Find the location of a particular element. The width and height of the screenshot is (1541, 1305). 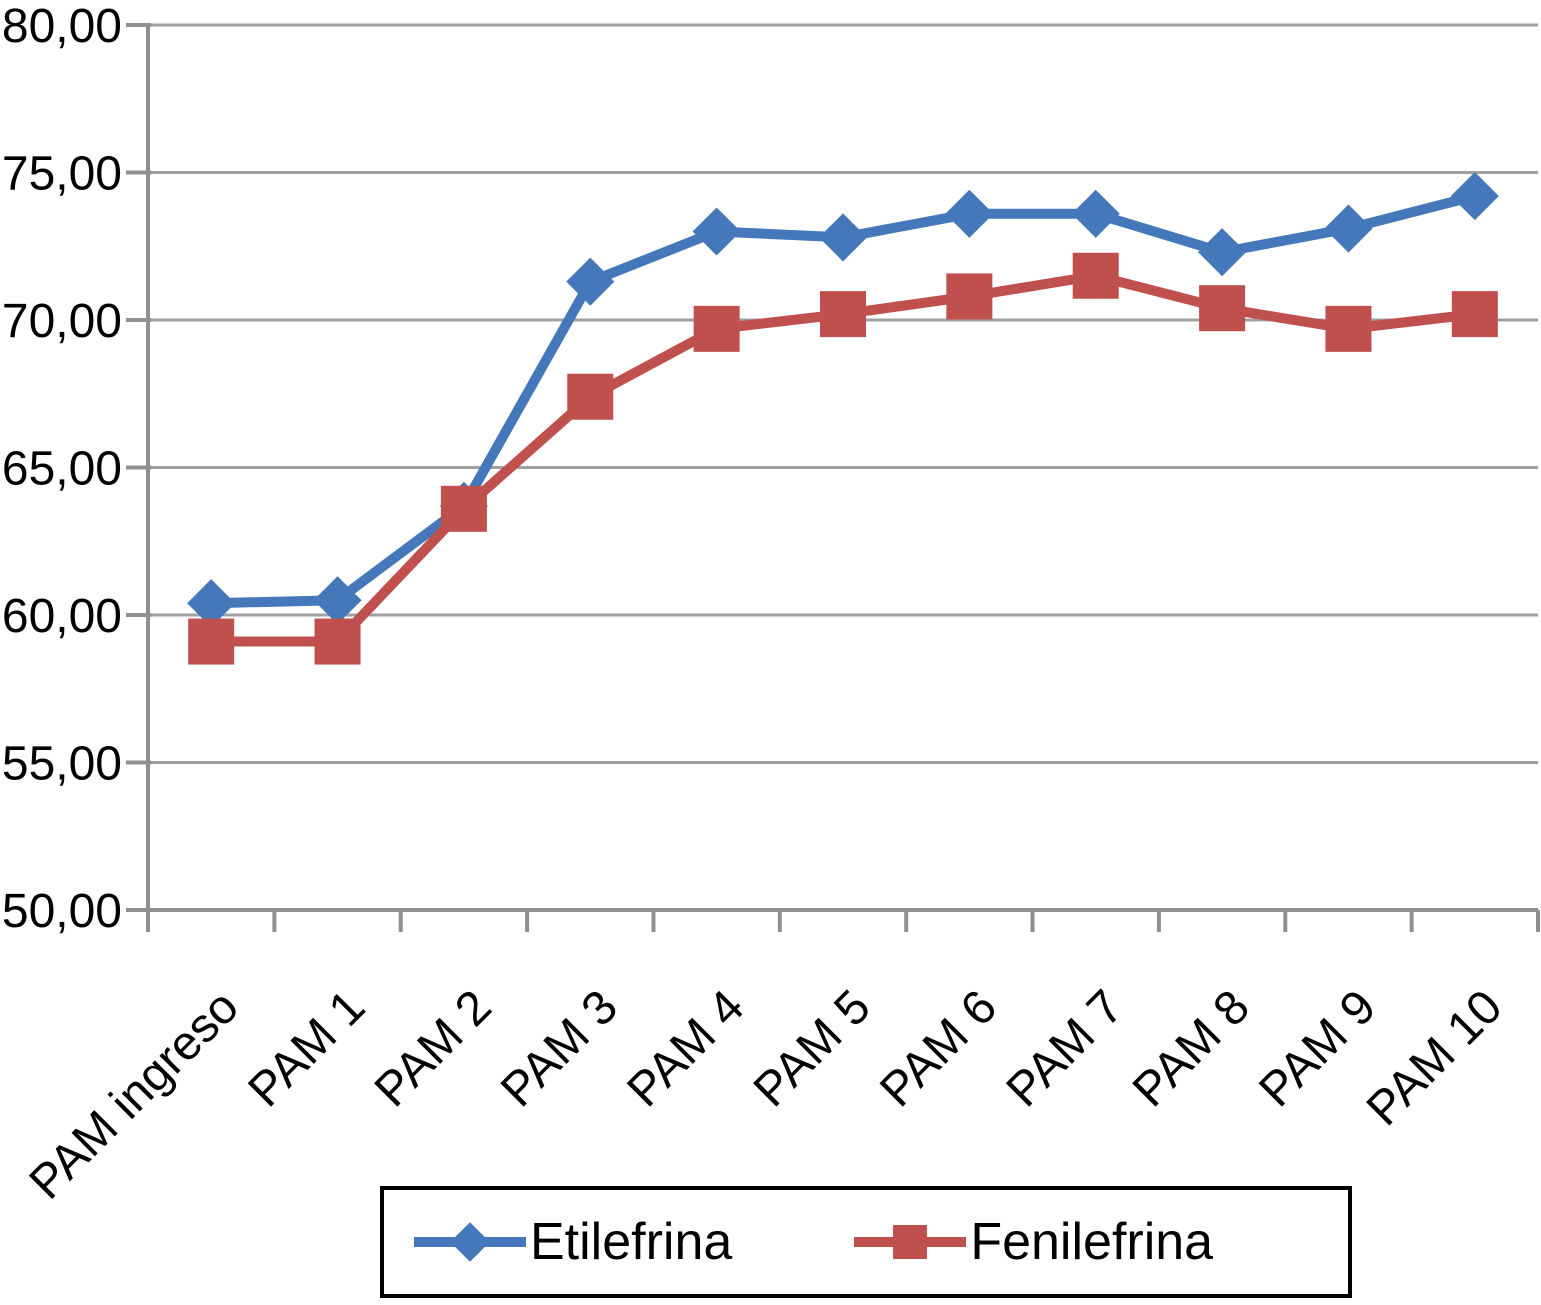

x-tick-label: PAM 1 is located at coordinates (307, 1048).